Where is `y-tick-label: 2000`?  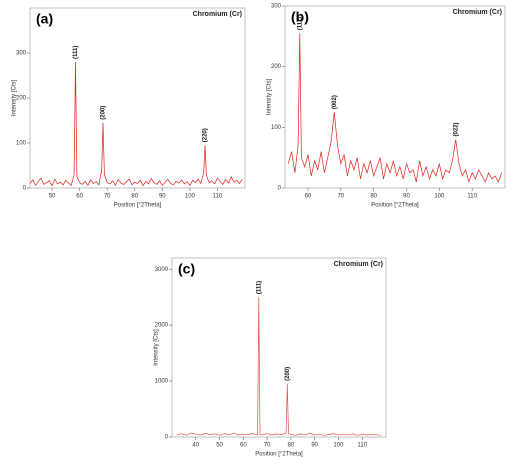 y-tick-label: 2000 is located at coordinates (162, 326).